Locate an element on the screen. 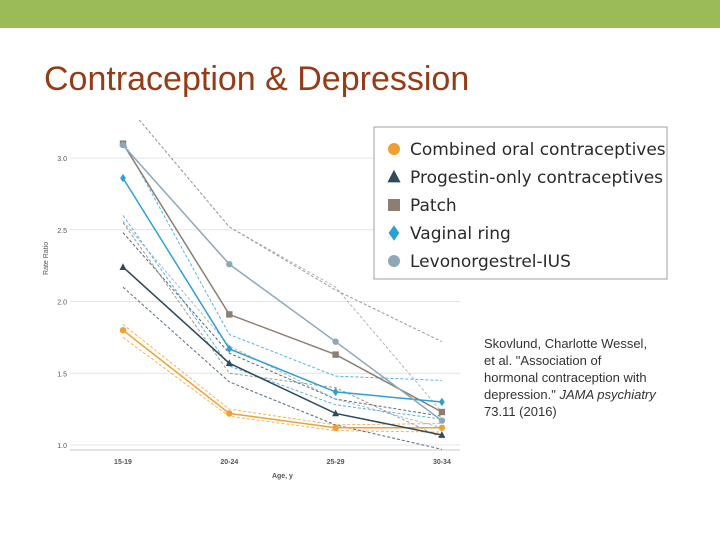  x-axis-label: Age, y is located at coordinates (282, 476).